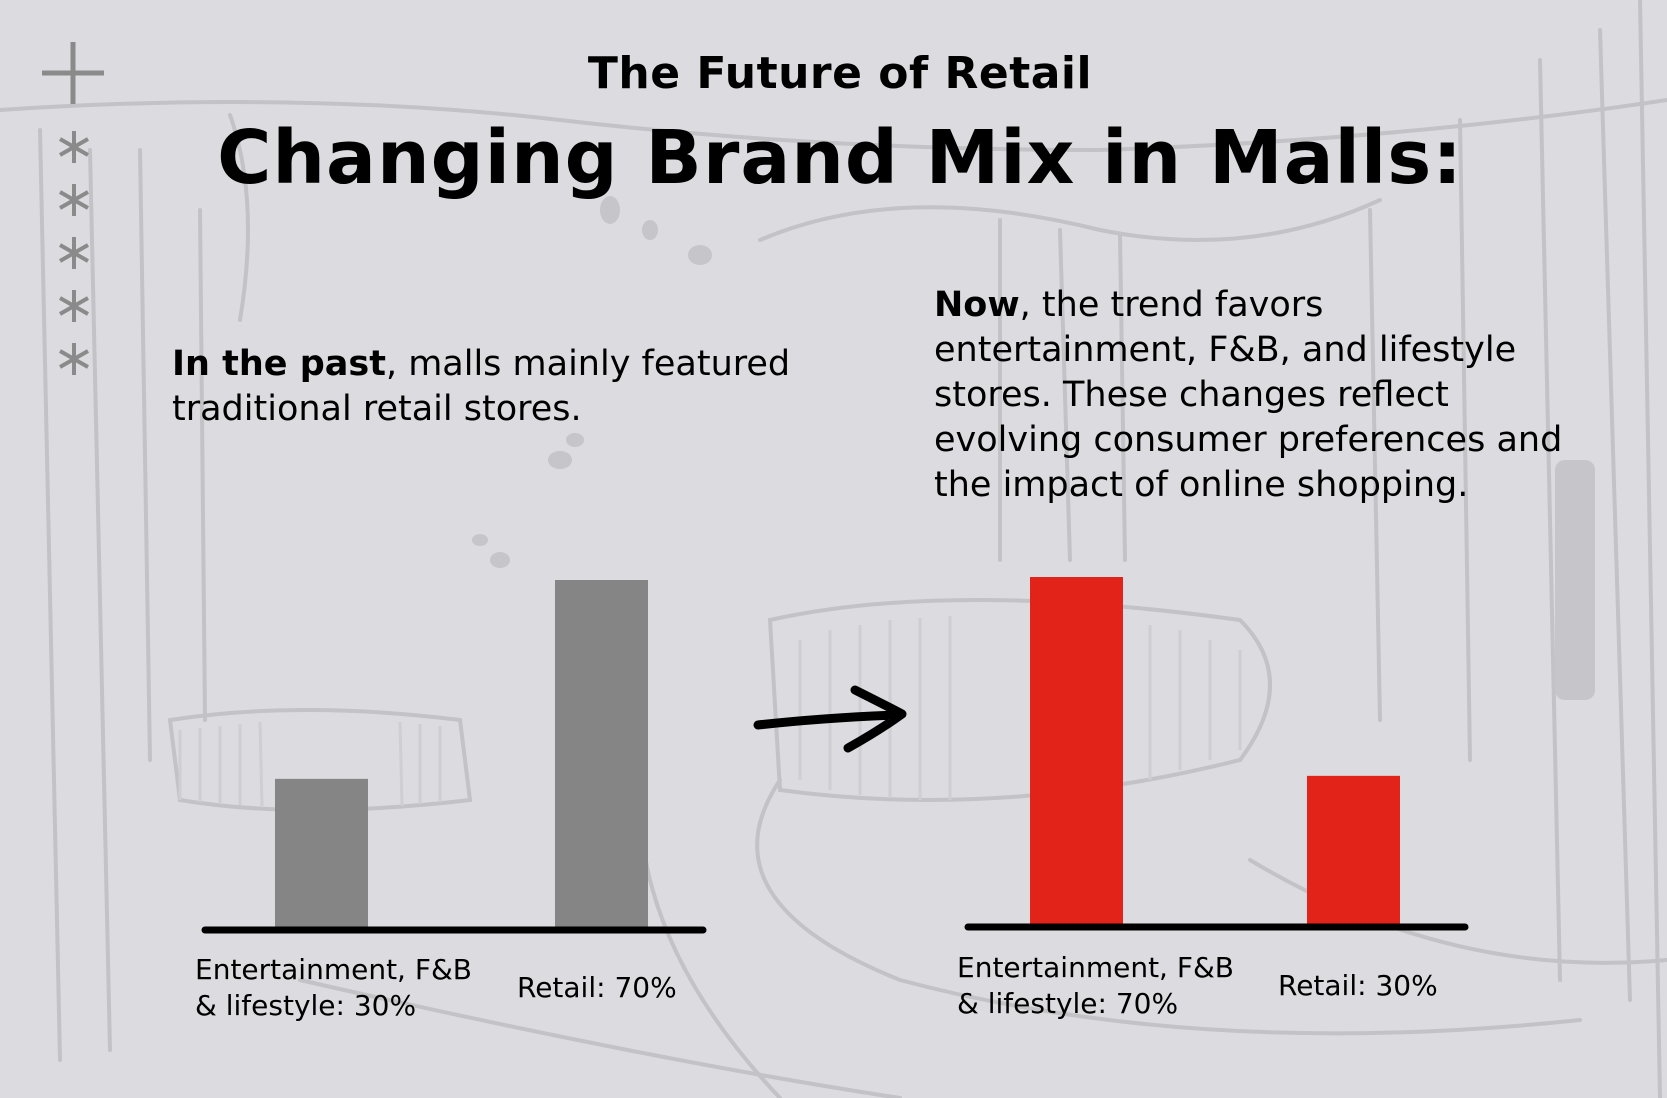  Describe the element at coordinates (73, 73) in the screenshot. I see `plus-icon` at that location.